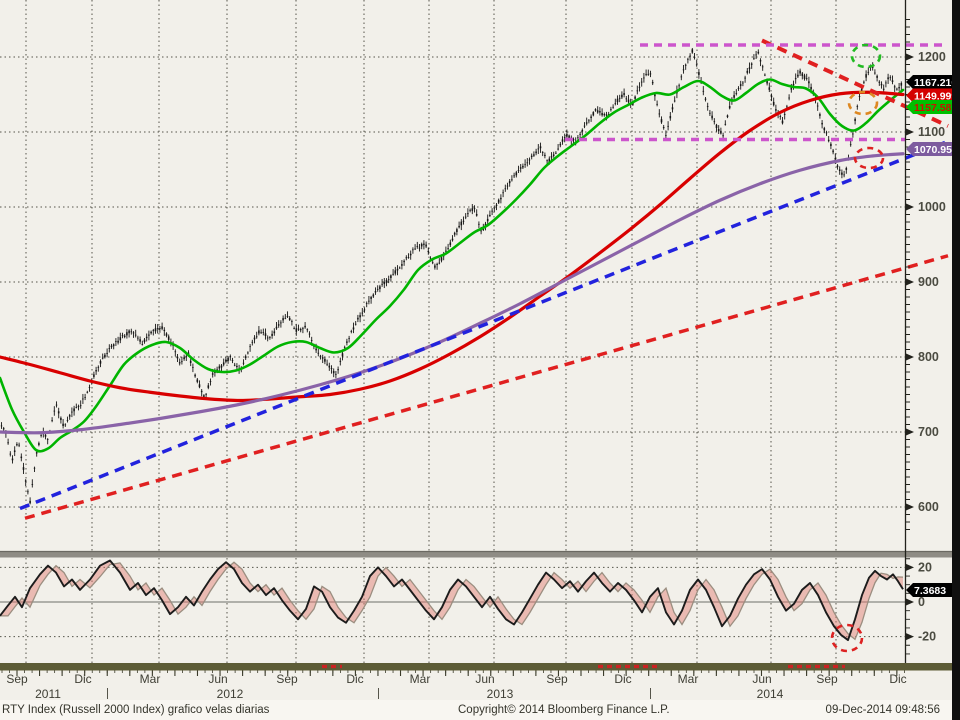 This screenshot has width=960, height=720. Describe the element at coordinates (910, 567) in the screenshot. I see `osc-tick-20-arrow` at that location.